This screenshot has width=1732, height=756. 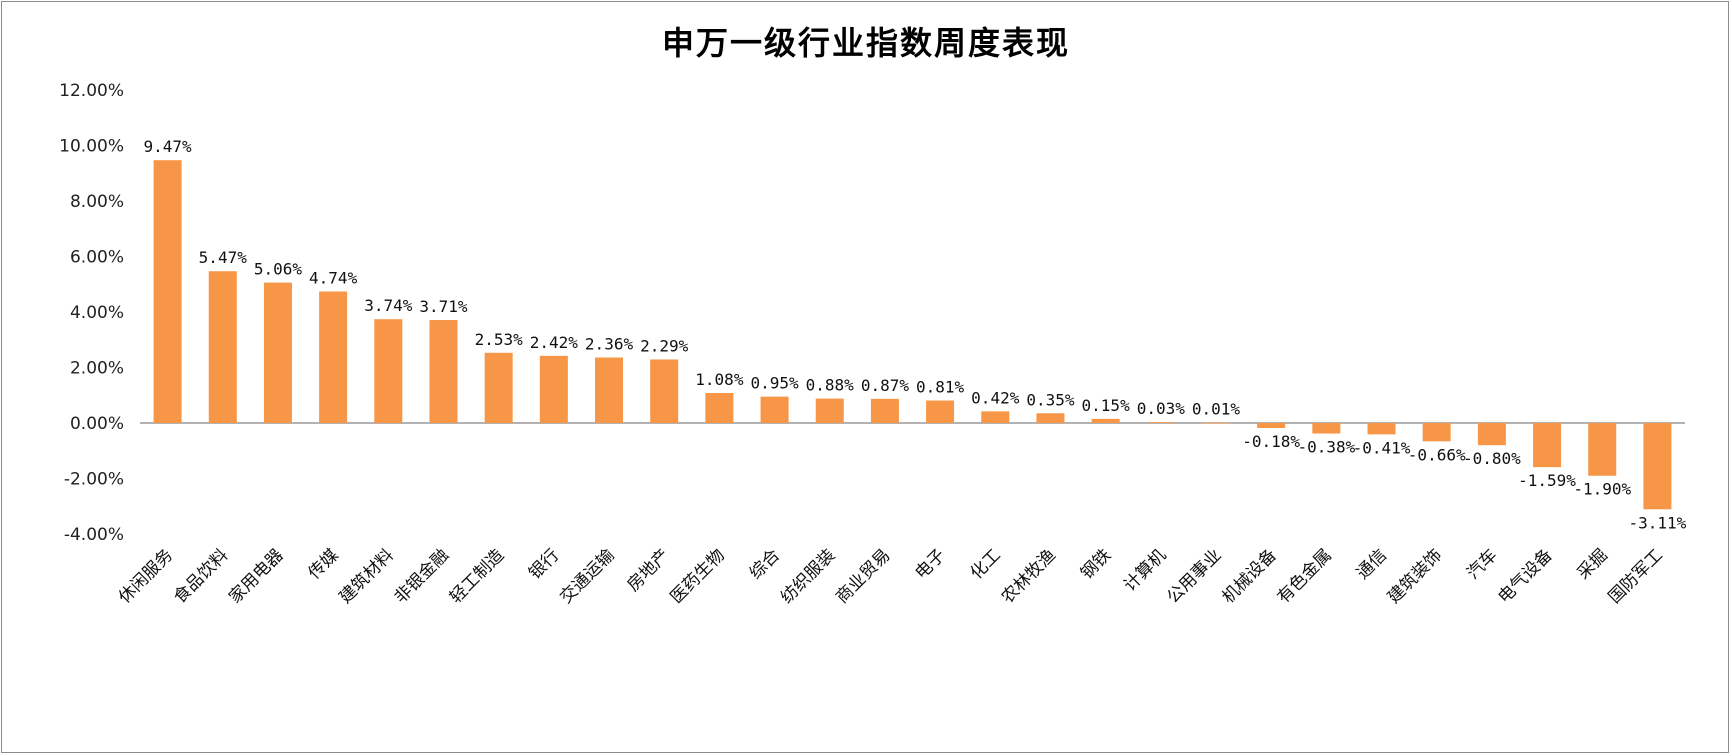 What do you see at coordinates (1437, 454) in the screenshot?
I see `data-label: -0.66%` at bounding box center [1437, 454].